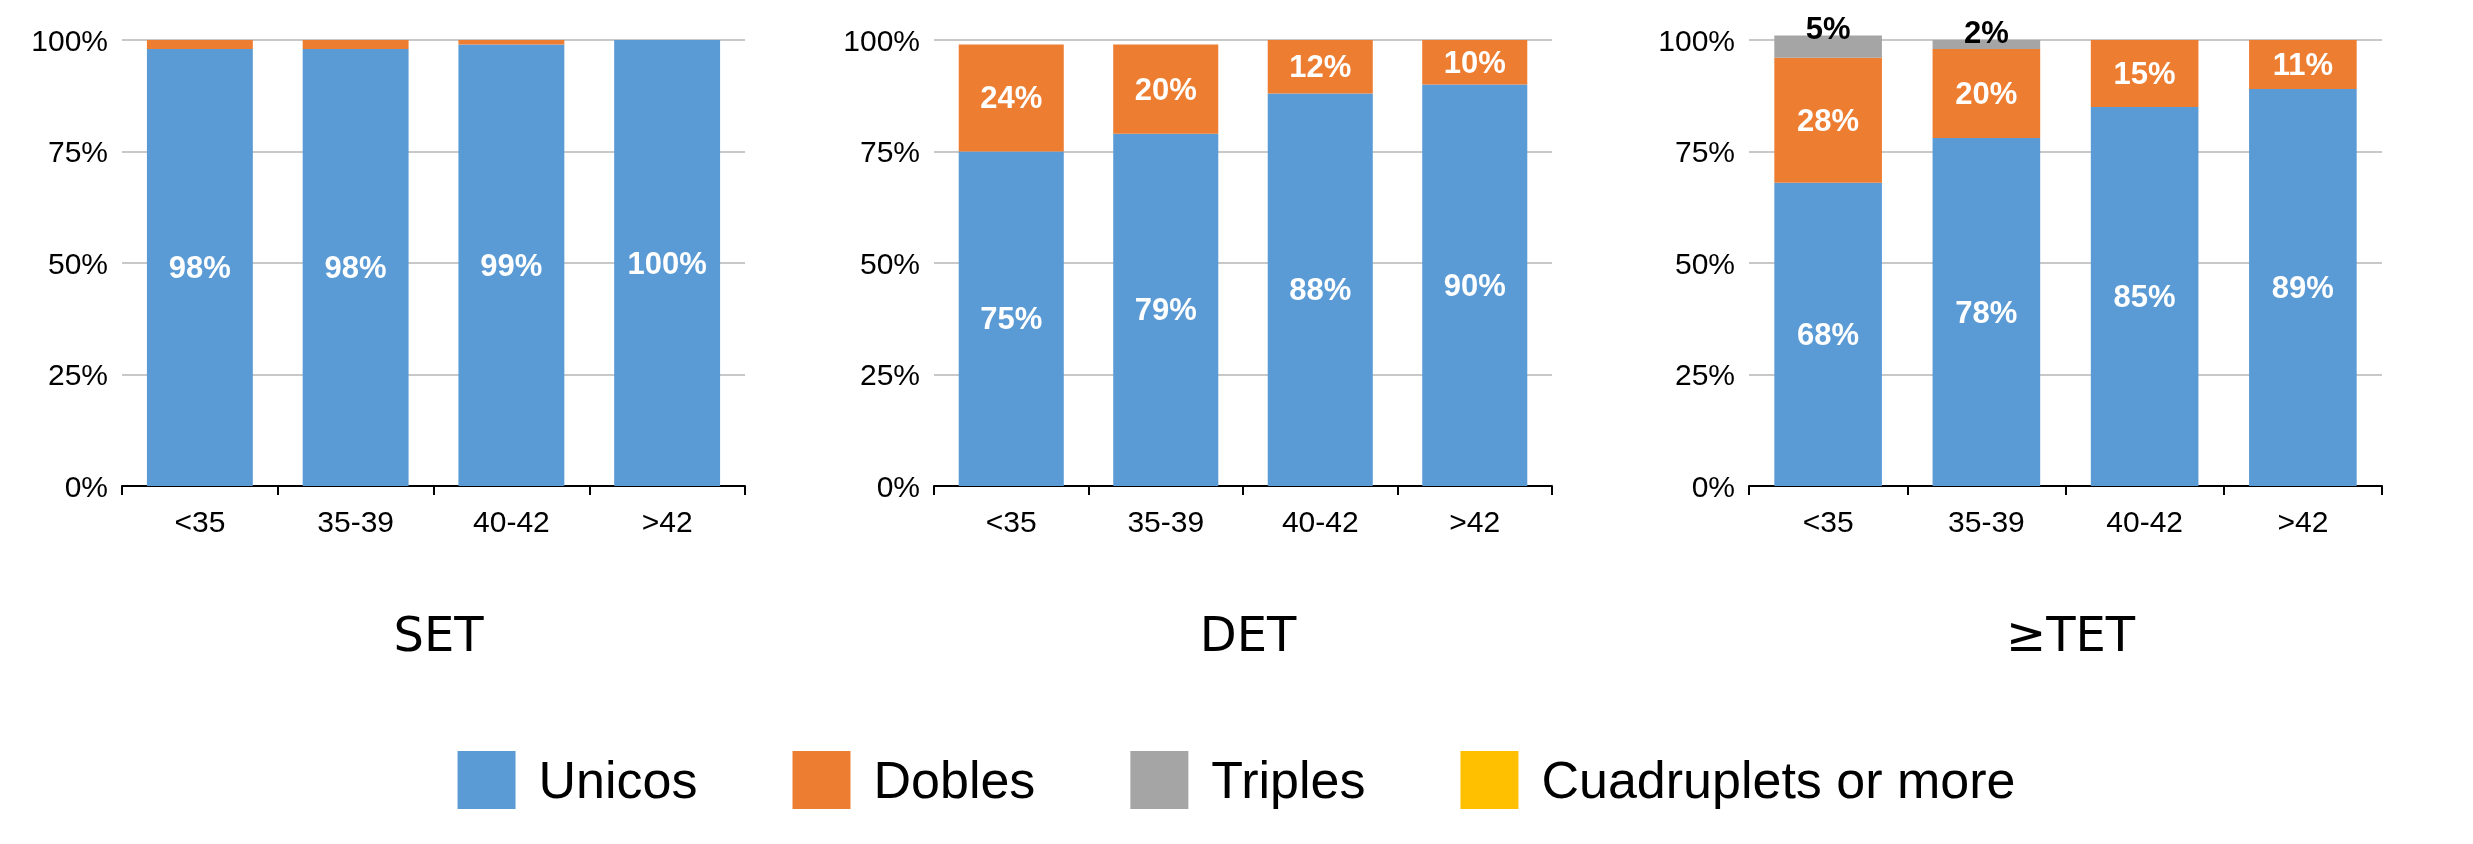 The image size is (2473, 844). What do you see at coordinates (2303, 65) in the screenshot?
I see `data-label: 11%` at bounding box center [2303, 65].